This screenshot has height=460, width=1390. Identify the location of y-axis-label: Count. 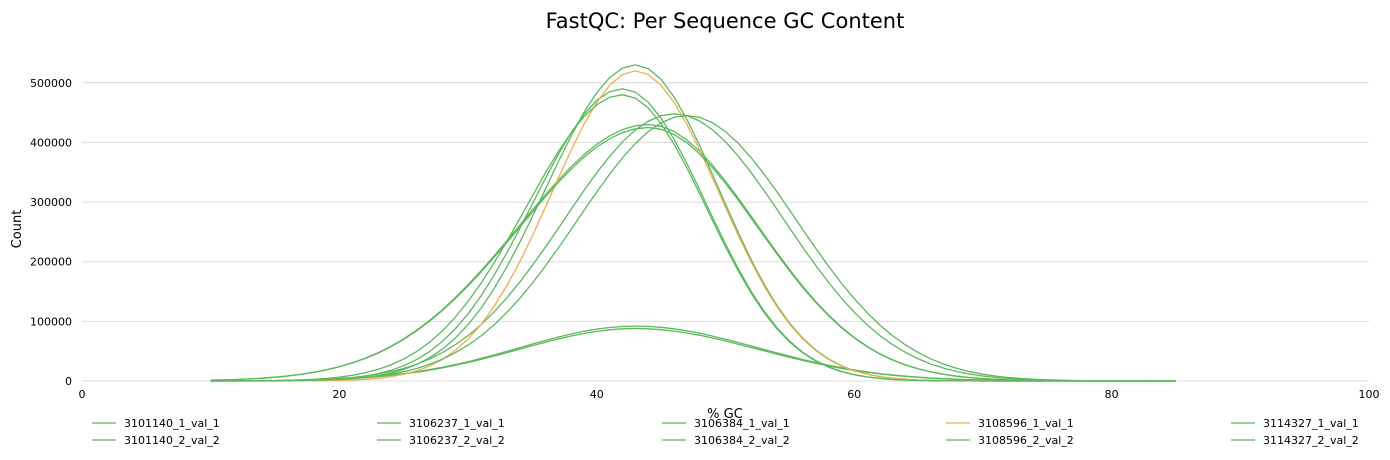
(17, 229).